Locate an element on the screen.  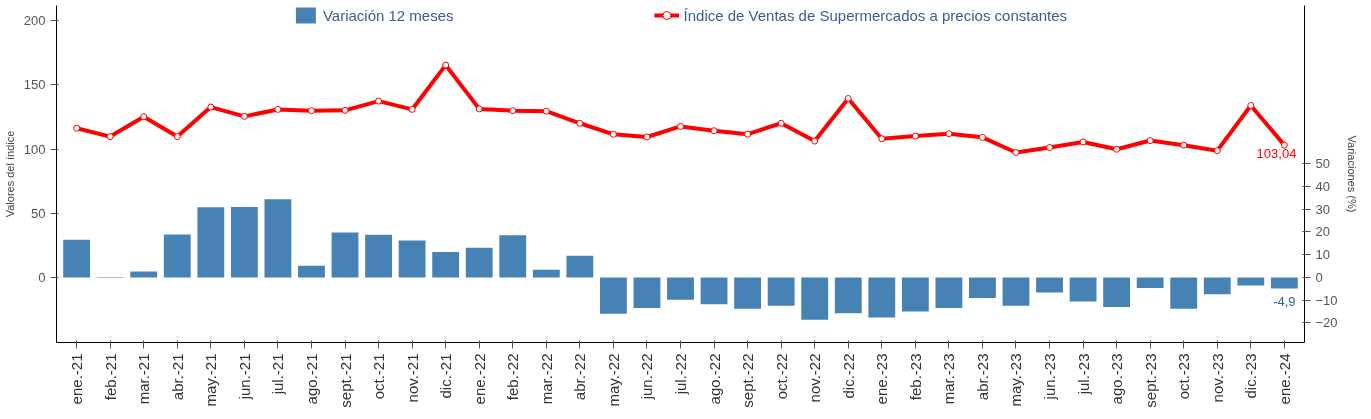
x-tick-label: dic.-22 is located at coordinates (848, 376).